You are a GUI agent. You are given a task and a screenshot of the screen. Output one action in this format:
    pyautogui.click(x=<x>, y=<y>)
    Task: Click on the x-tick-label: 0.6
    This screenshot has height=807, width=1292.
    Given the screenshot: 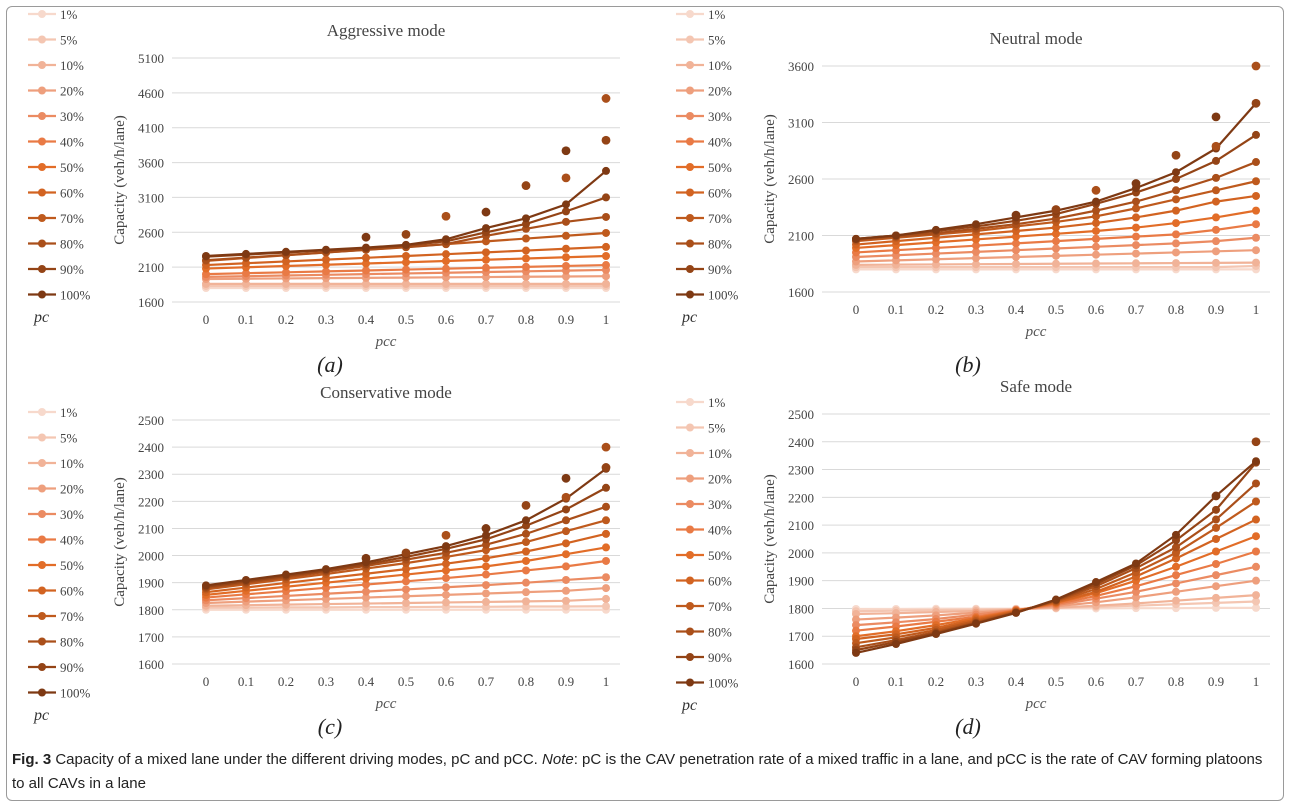 What is the action you would take?
    pyautogui.click(x=446, y=319)
    